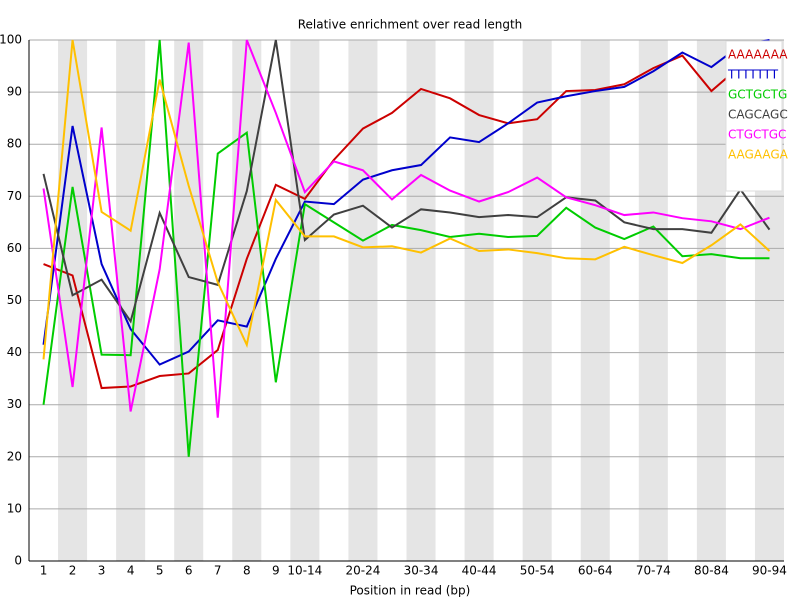 This screenshot has width=800, height=604. I want to click on x-tick-label: 7, so click(218, 571).